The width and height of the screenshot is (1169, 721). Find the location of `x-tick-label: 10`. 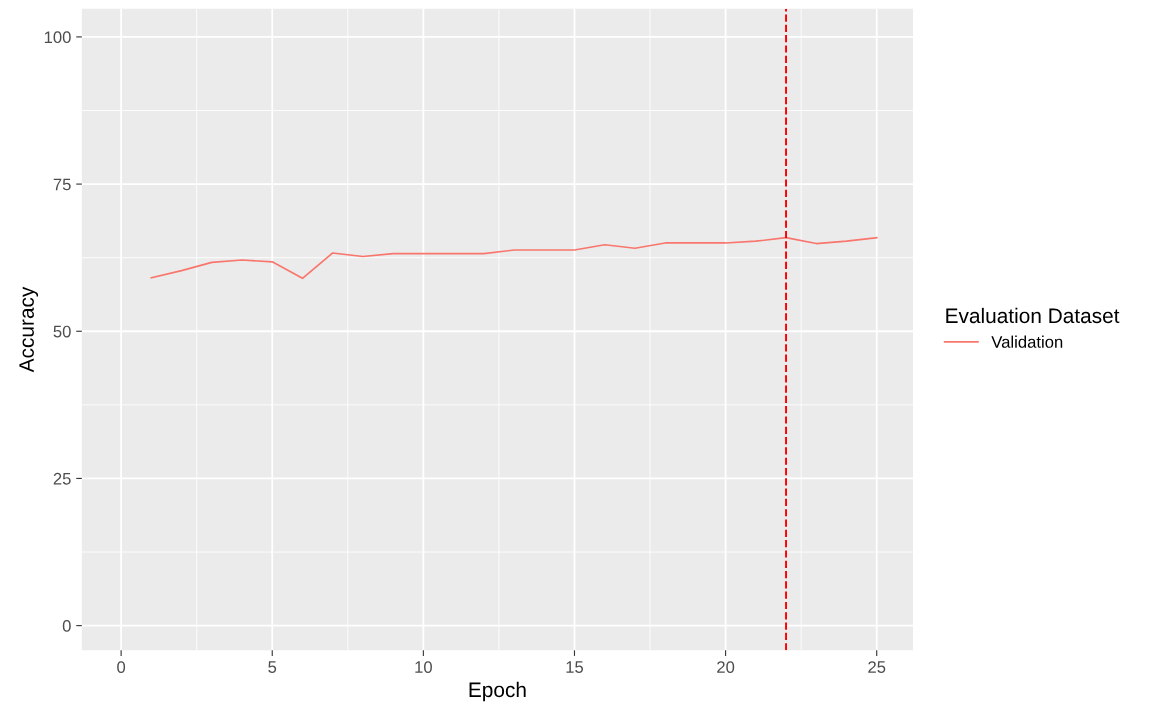

x-tick-label: 10 is located at coordinates (423, 667).